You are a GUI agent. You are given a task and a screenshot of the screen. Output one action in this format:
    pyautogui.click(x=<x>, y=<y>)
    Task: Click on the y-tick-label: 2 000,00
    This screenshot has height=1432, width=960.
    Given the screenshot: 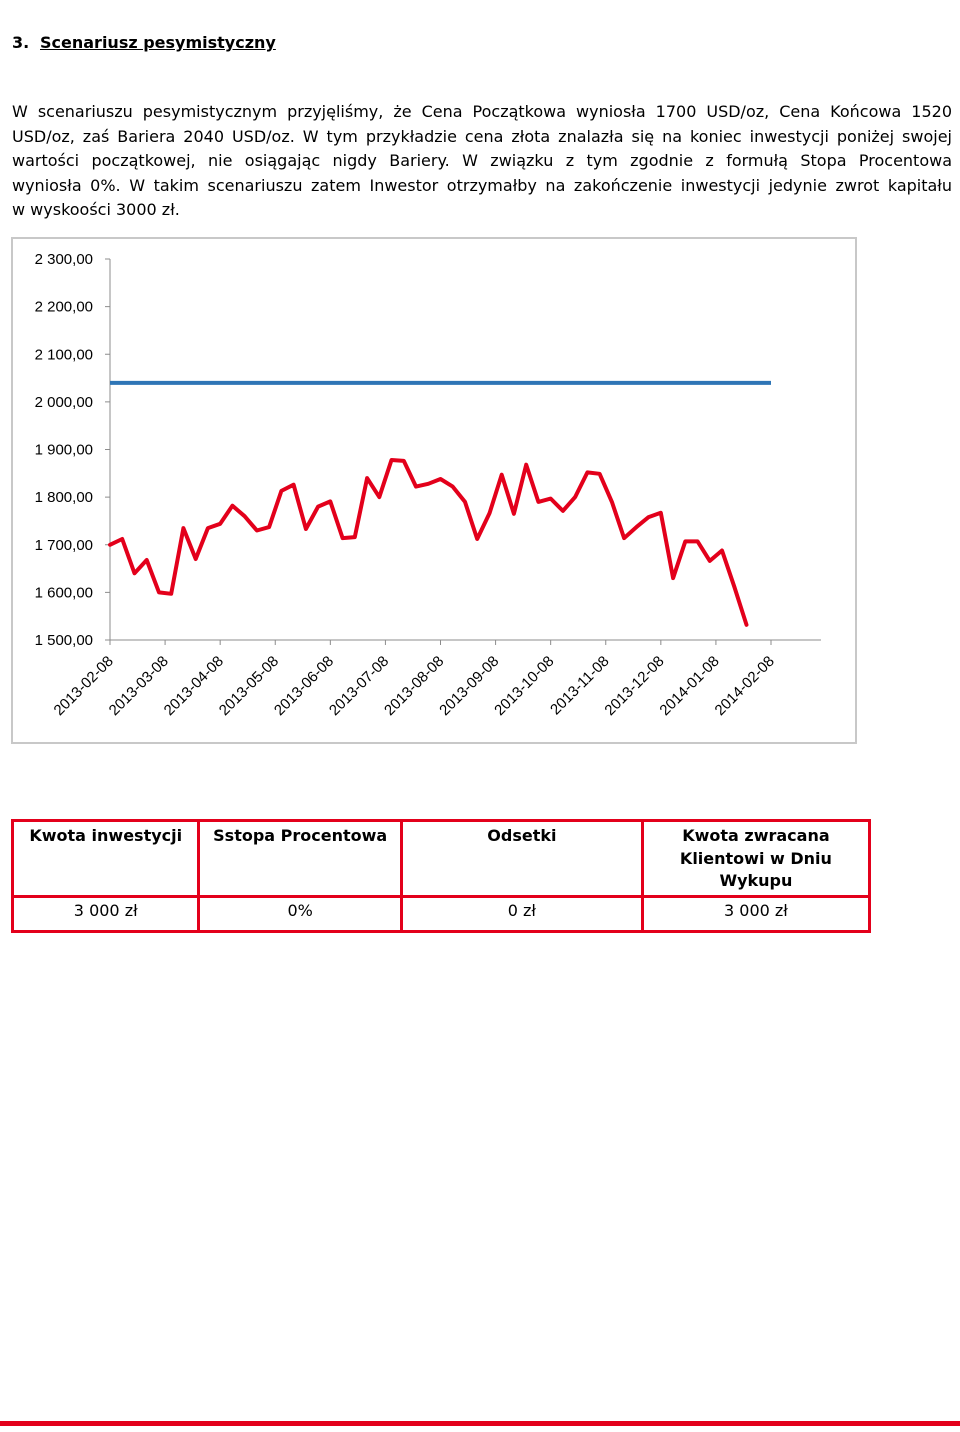 What is the action you would take?
    pyautogui.click(x=64, y=402)
    